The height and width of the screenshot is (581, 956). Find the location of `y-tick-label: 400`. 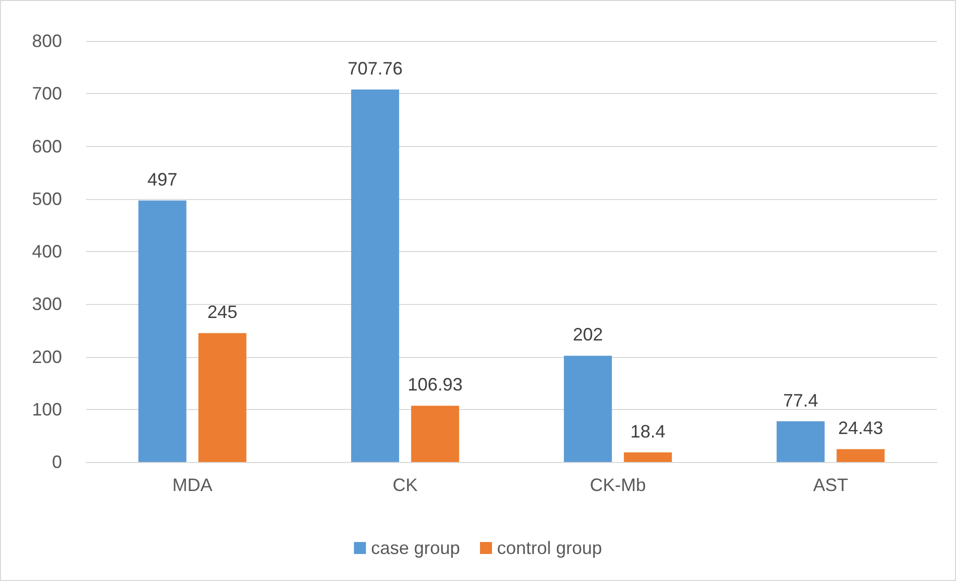

y-tick-label: 400 is located at coordinates (47, 252).